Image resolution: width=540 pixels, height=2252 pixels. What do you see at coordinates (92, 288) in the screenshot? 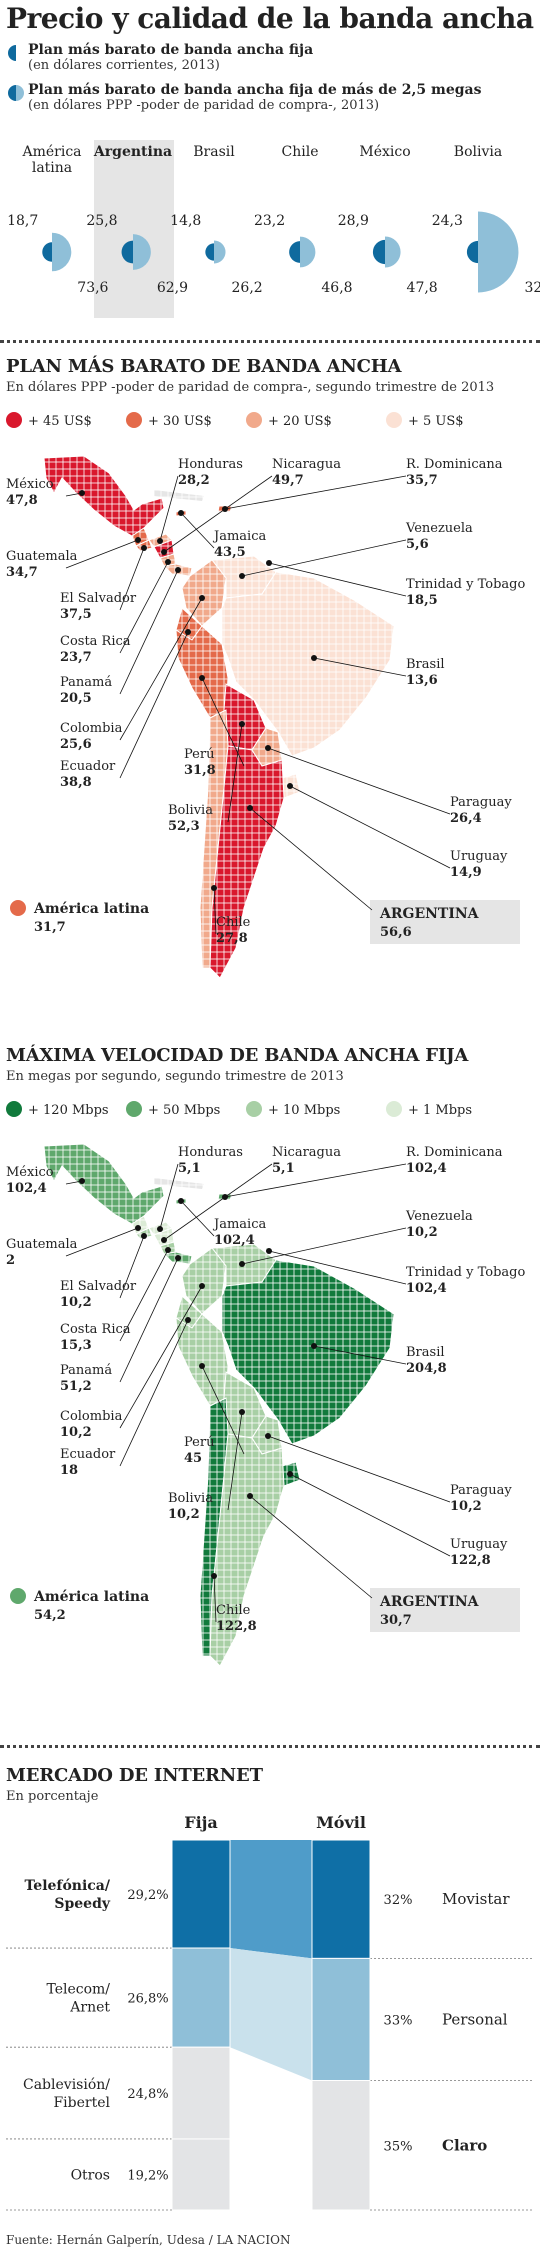
I see `value-label-ppp: 73,6` at bounding box center [92, 288].